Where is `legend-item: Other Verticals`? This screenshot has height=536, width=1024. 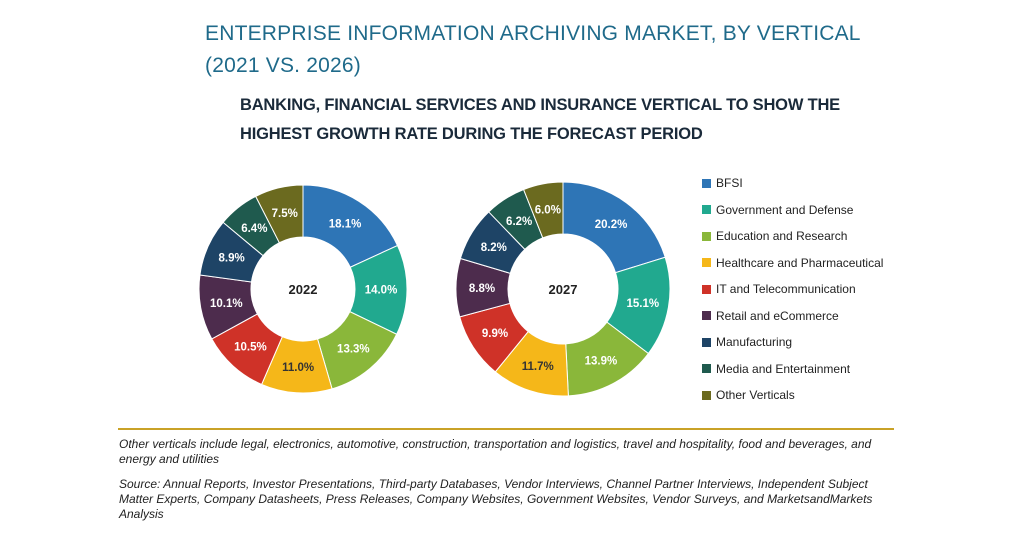 legend-item: Other Verticals is located at coordinates (792, 395).